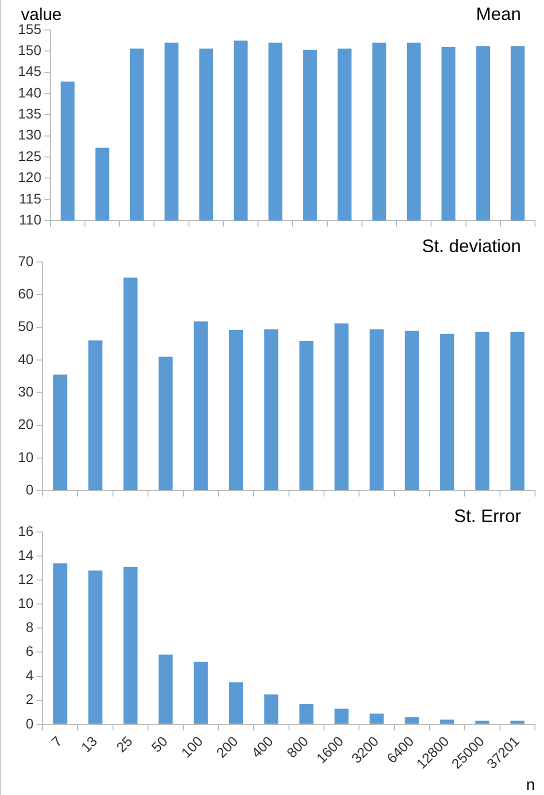  I want to click on y-tick-label: 150, so click(30, 50).